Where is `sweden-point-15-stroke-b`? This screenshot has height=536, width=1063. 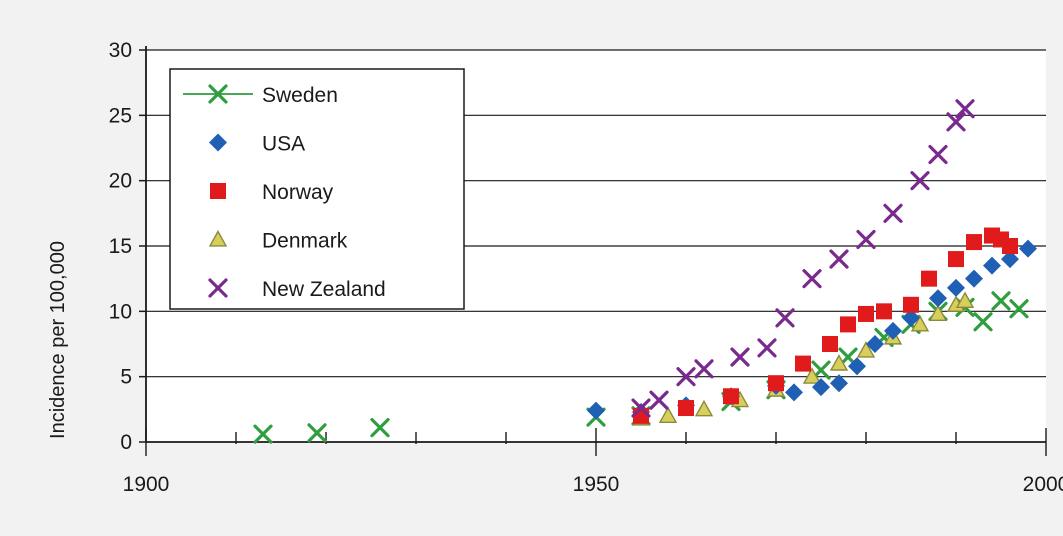 sweden-point-15-stroke-b is located at coordinates (1019, 309).